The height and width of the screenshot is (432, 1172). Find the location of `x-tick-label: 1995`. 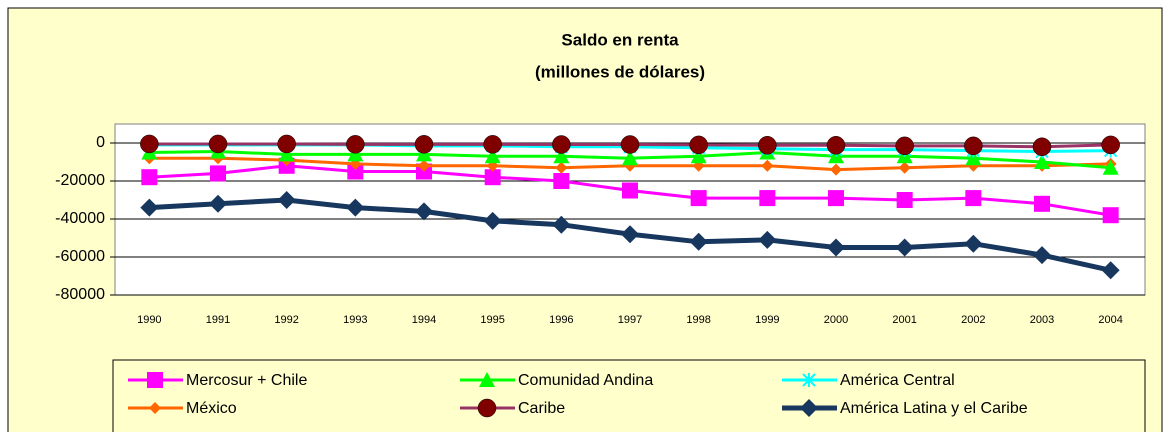

x-tick-label: 1995 is located at coordinates (492, 320).